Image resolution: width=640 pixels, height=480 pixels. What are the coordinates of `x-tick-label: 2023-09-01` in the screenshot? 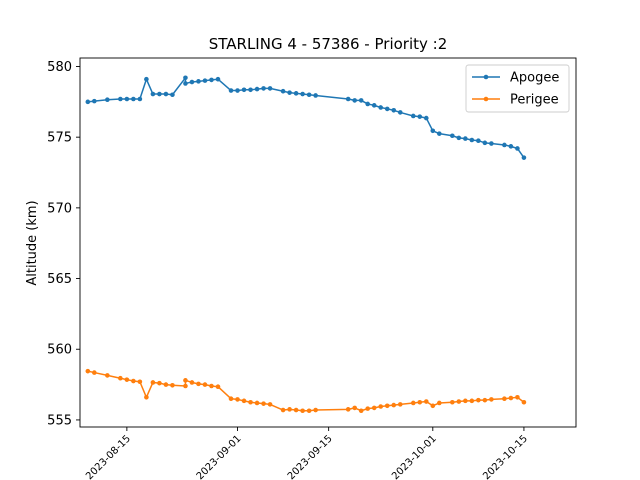 It's located at (219, 456).